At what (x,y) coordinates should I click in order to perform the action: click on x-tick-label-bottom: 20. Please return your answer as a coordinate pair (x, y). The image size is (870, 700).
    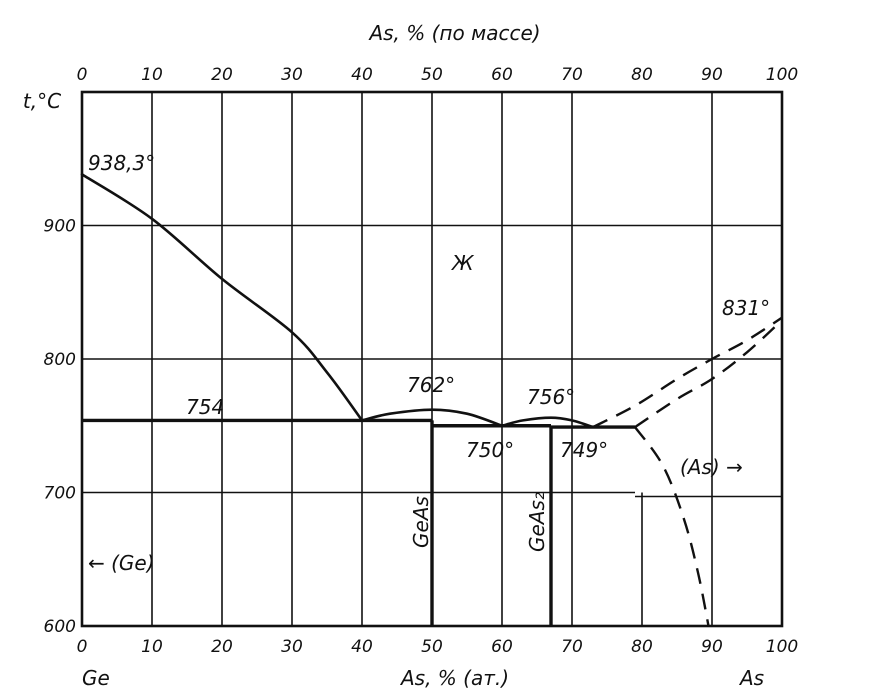
    Looking at the image, I should click on (222, 647).